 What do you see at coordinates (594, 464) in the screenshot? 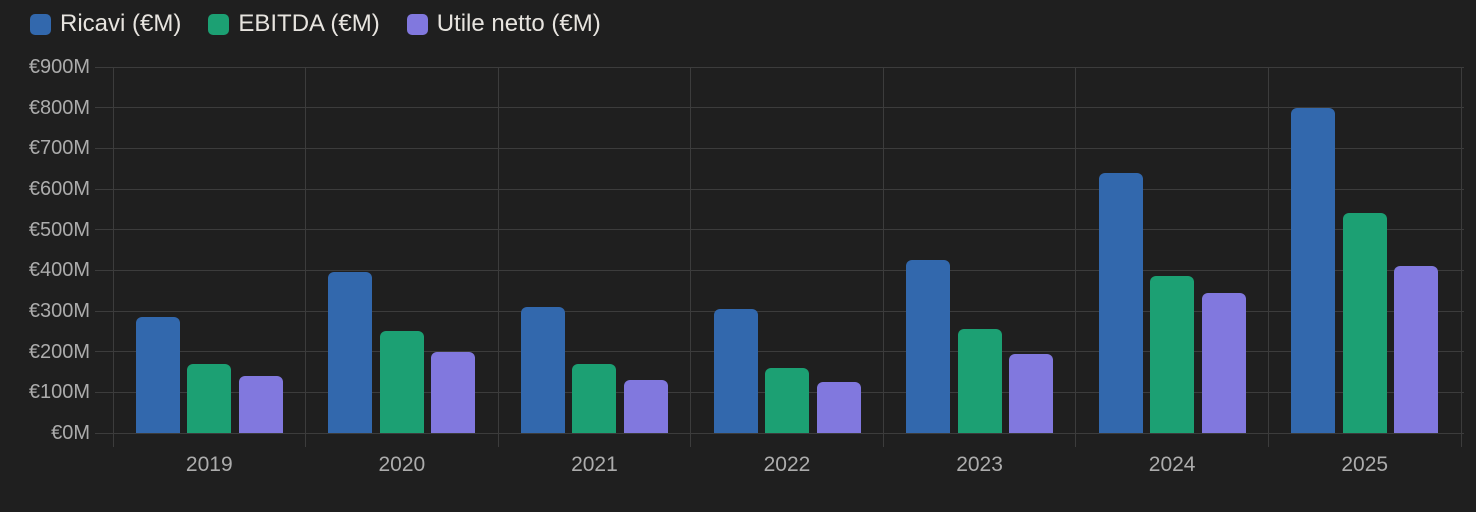
I see `x-axis-label-2021: 2021` at bounding box center [594, 464].